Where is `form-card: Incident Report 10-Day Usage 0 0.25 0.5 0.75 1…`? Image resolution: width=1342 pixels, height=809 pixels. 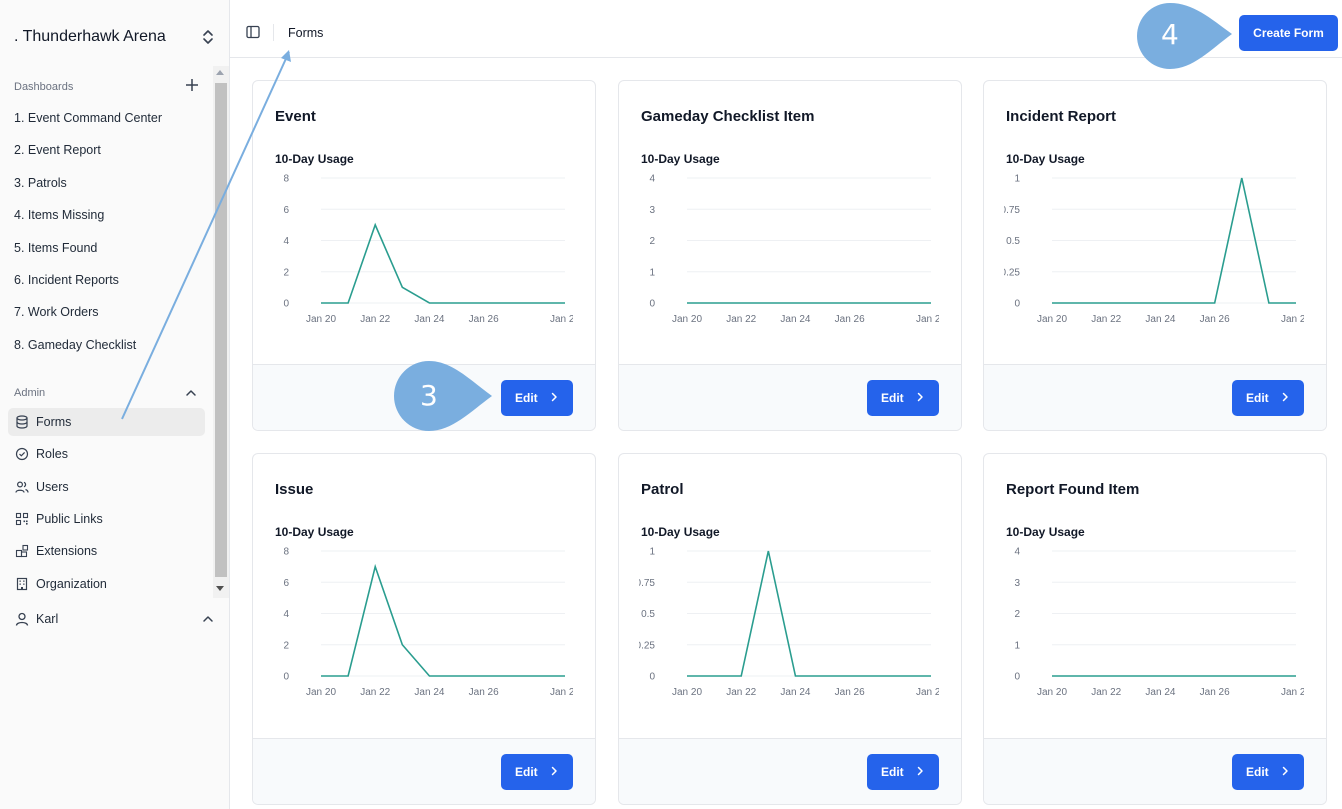 form-card: Incident Report 10-Day Usage 0 0.25 0.5 0.75 1… is located at coordinates (1155, 255).